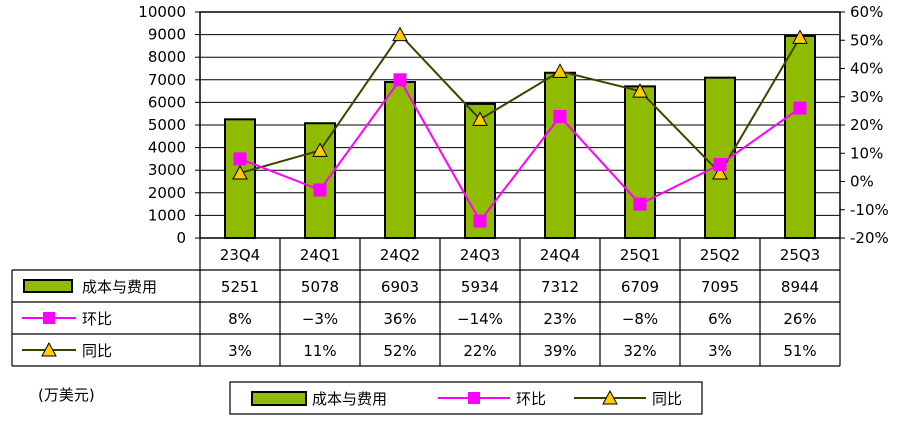  Describe the element at coordinates (349, 399) in the screenshot. I see `legend-label: 成本与费用` at that location.